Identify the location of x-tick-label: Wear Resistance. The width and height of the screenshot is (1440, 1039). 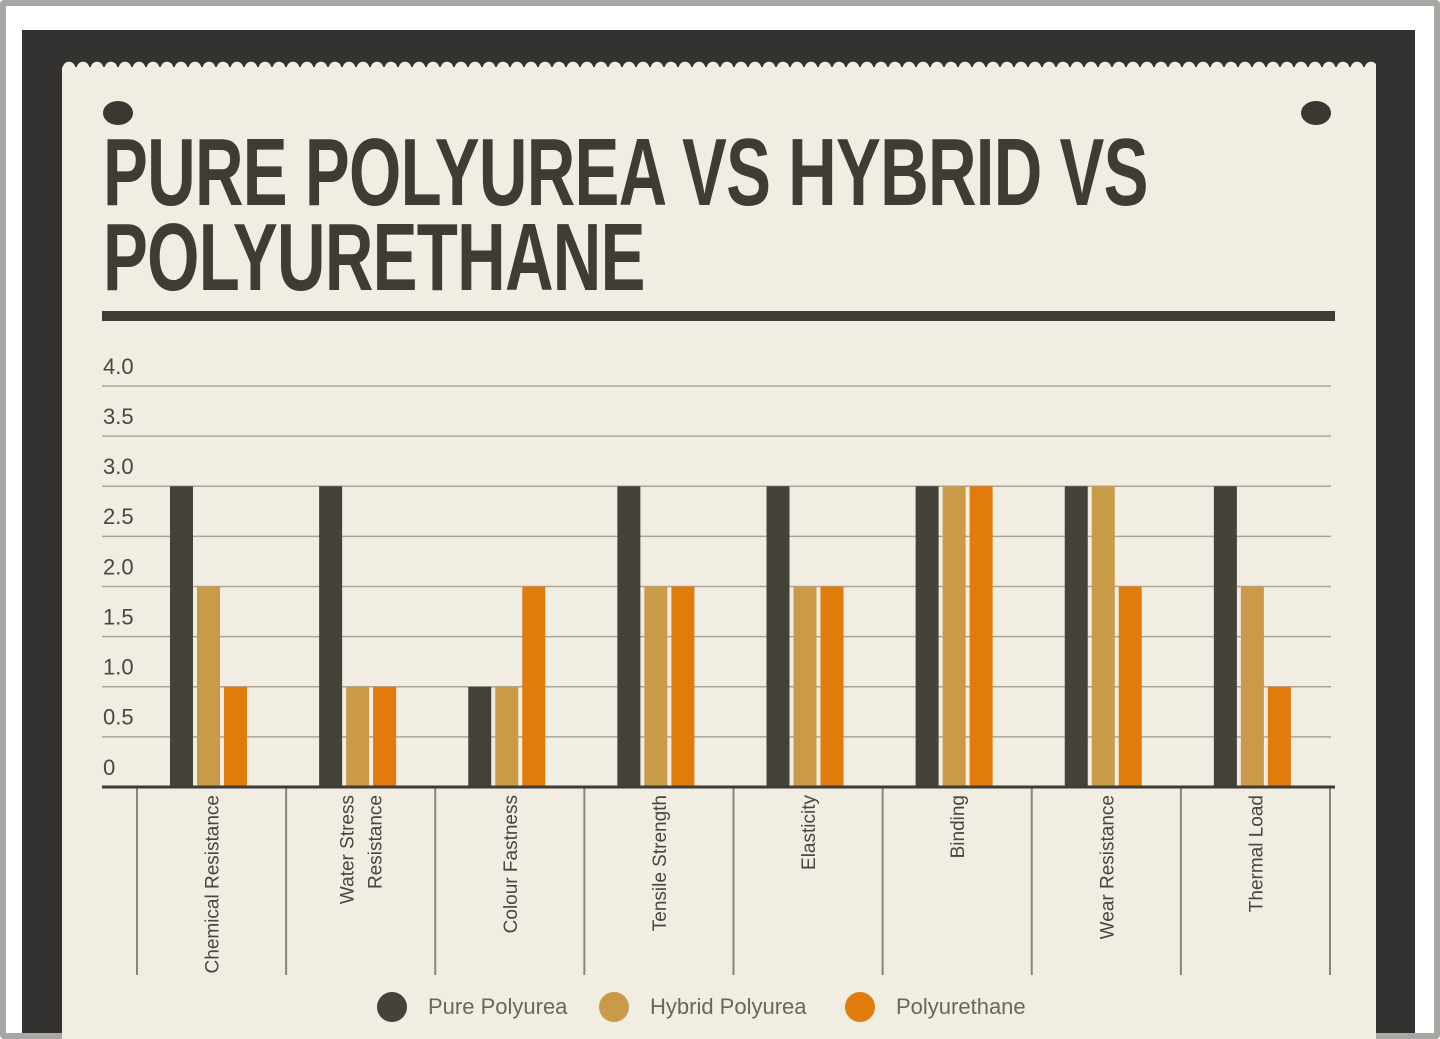
(1107, 867).